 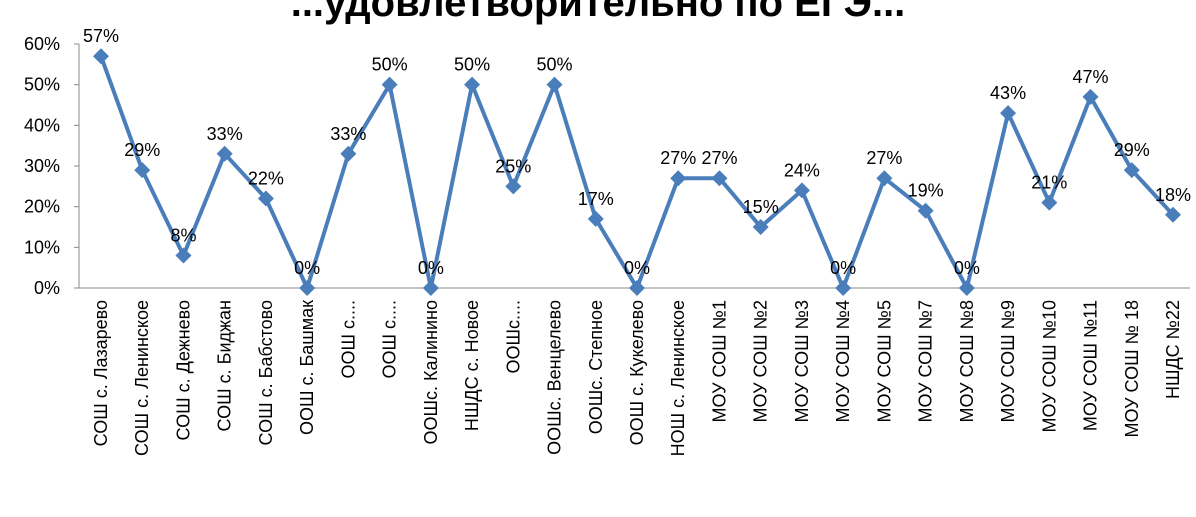 What do you see at coordinates (101, 373) in the screenshot?
I see `category-label: СОШ с. Лазарево` at bounding box center [101, 373].